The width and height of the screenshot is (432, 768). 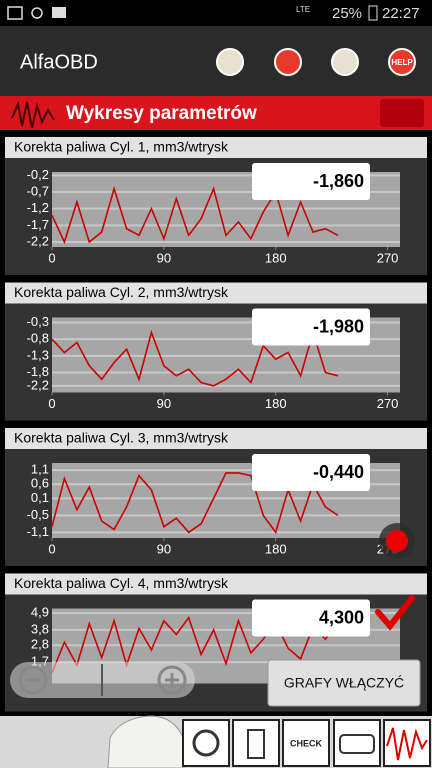 I want to click on y-tick-label: -0,2, so click(x=38, y=174).